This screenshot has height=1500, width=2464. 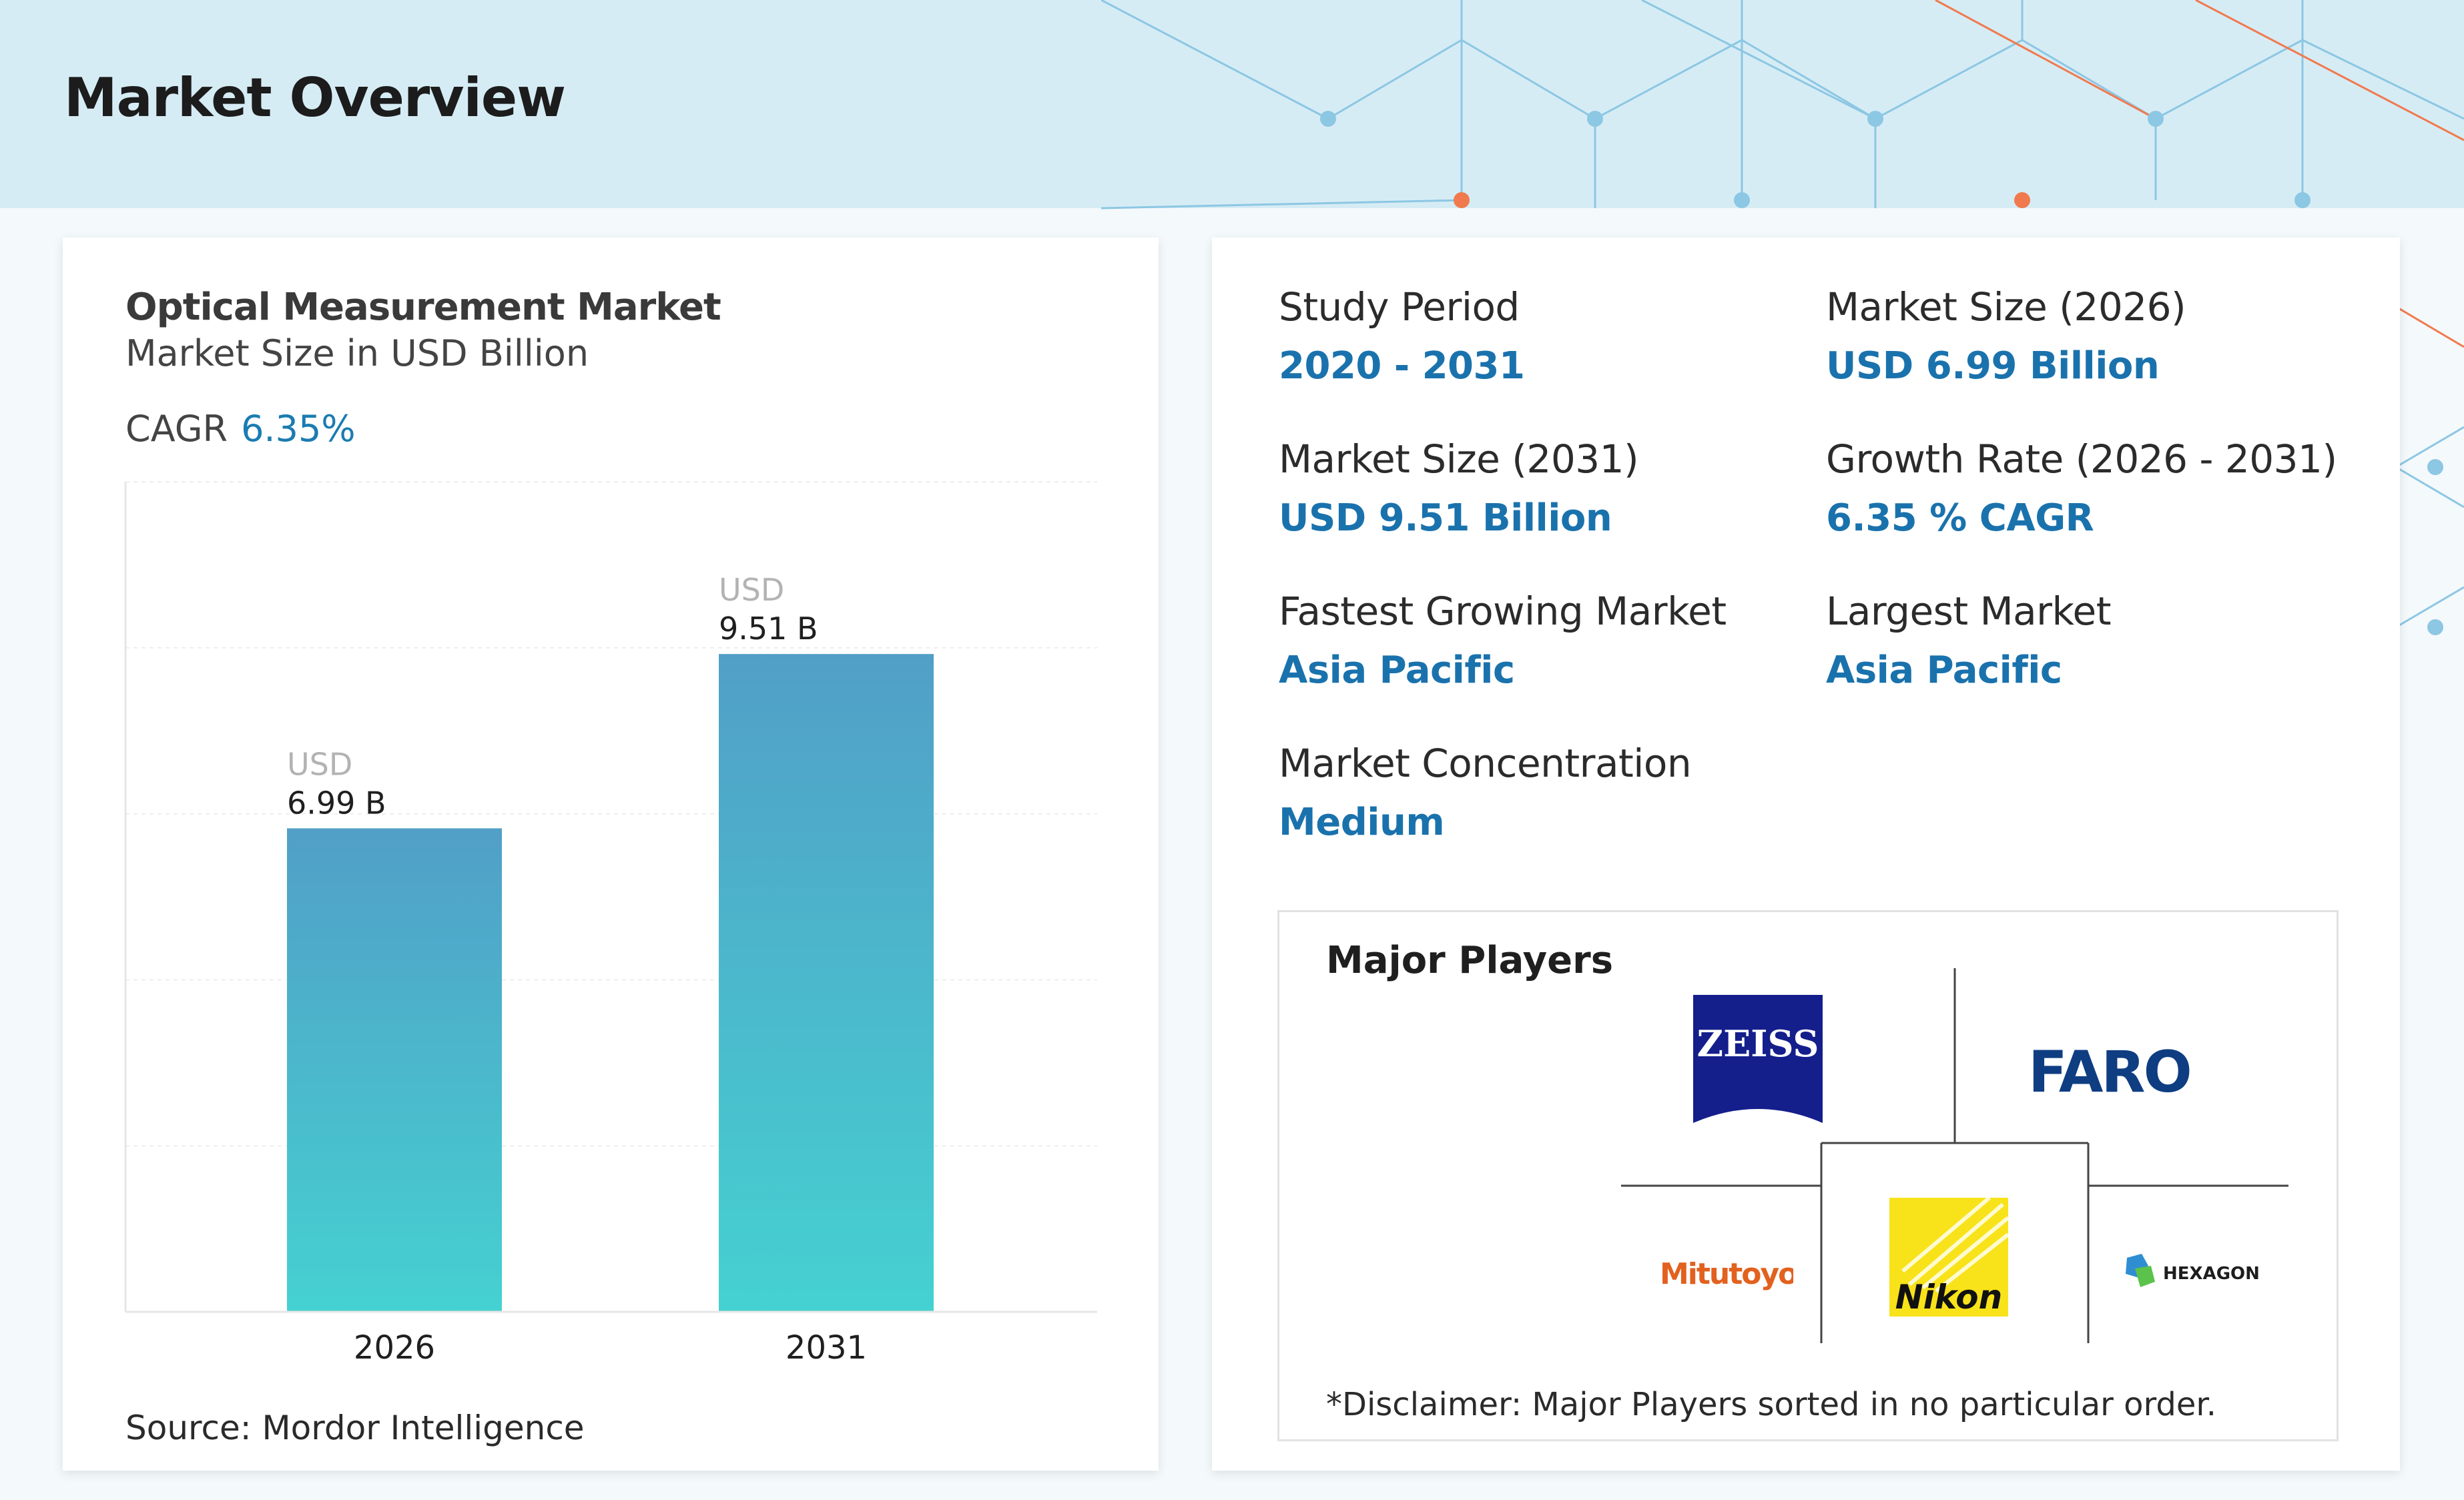 I want to click on mitutoyo-logo-text: Mitutoyo, so click(x=1727, y=1274).